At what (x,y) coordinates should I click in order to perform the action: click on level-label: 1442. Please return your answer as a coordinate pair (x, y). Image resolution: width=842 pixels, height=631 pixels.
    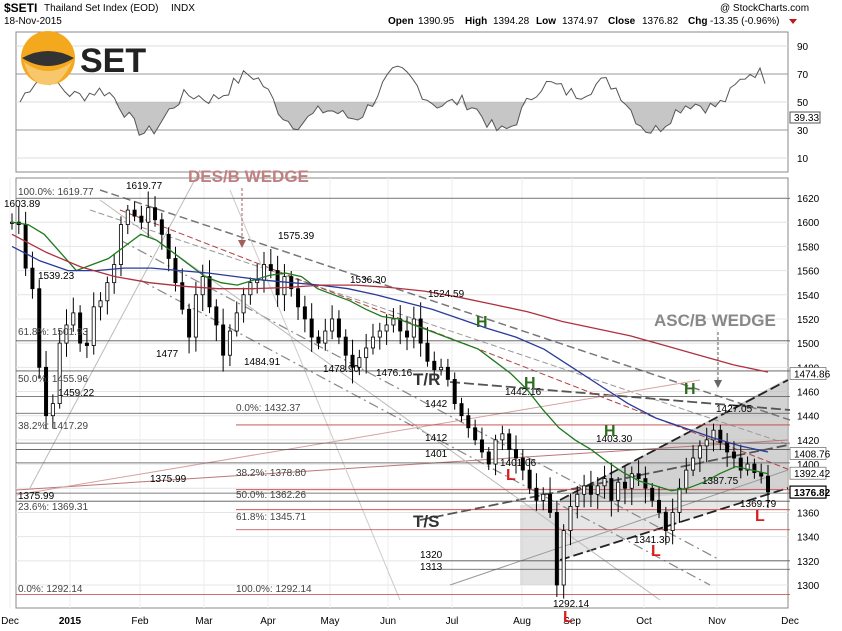
    Looking at the image, I should click on (436, 404).